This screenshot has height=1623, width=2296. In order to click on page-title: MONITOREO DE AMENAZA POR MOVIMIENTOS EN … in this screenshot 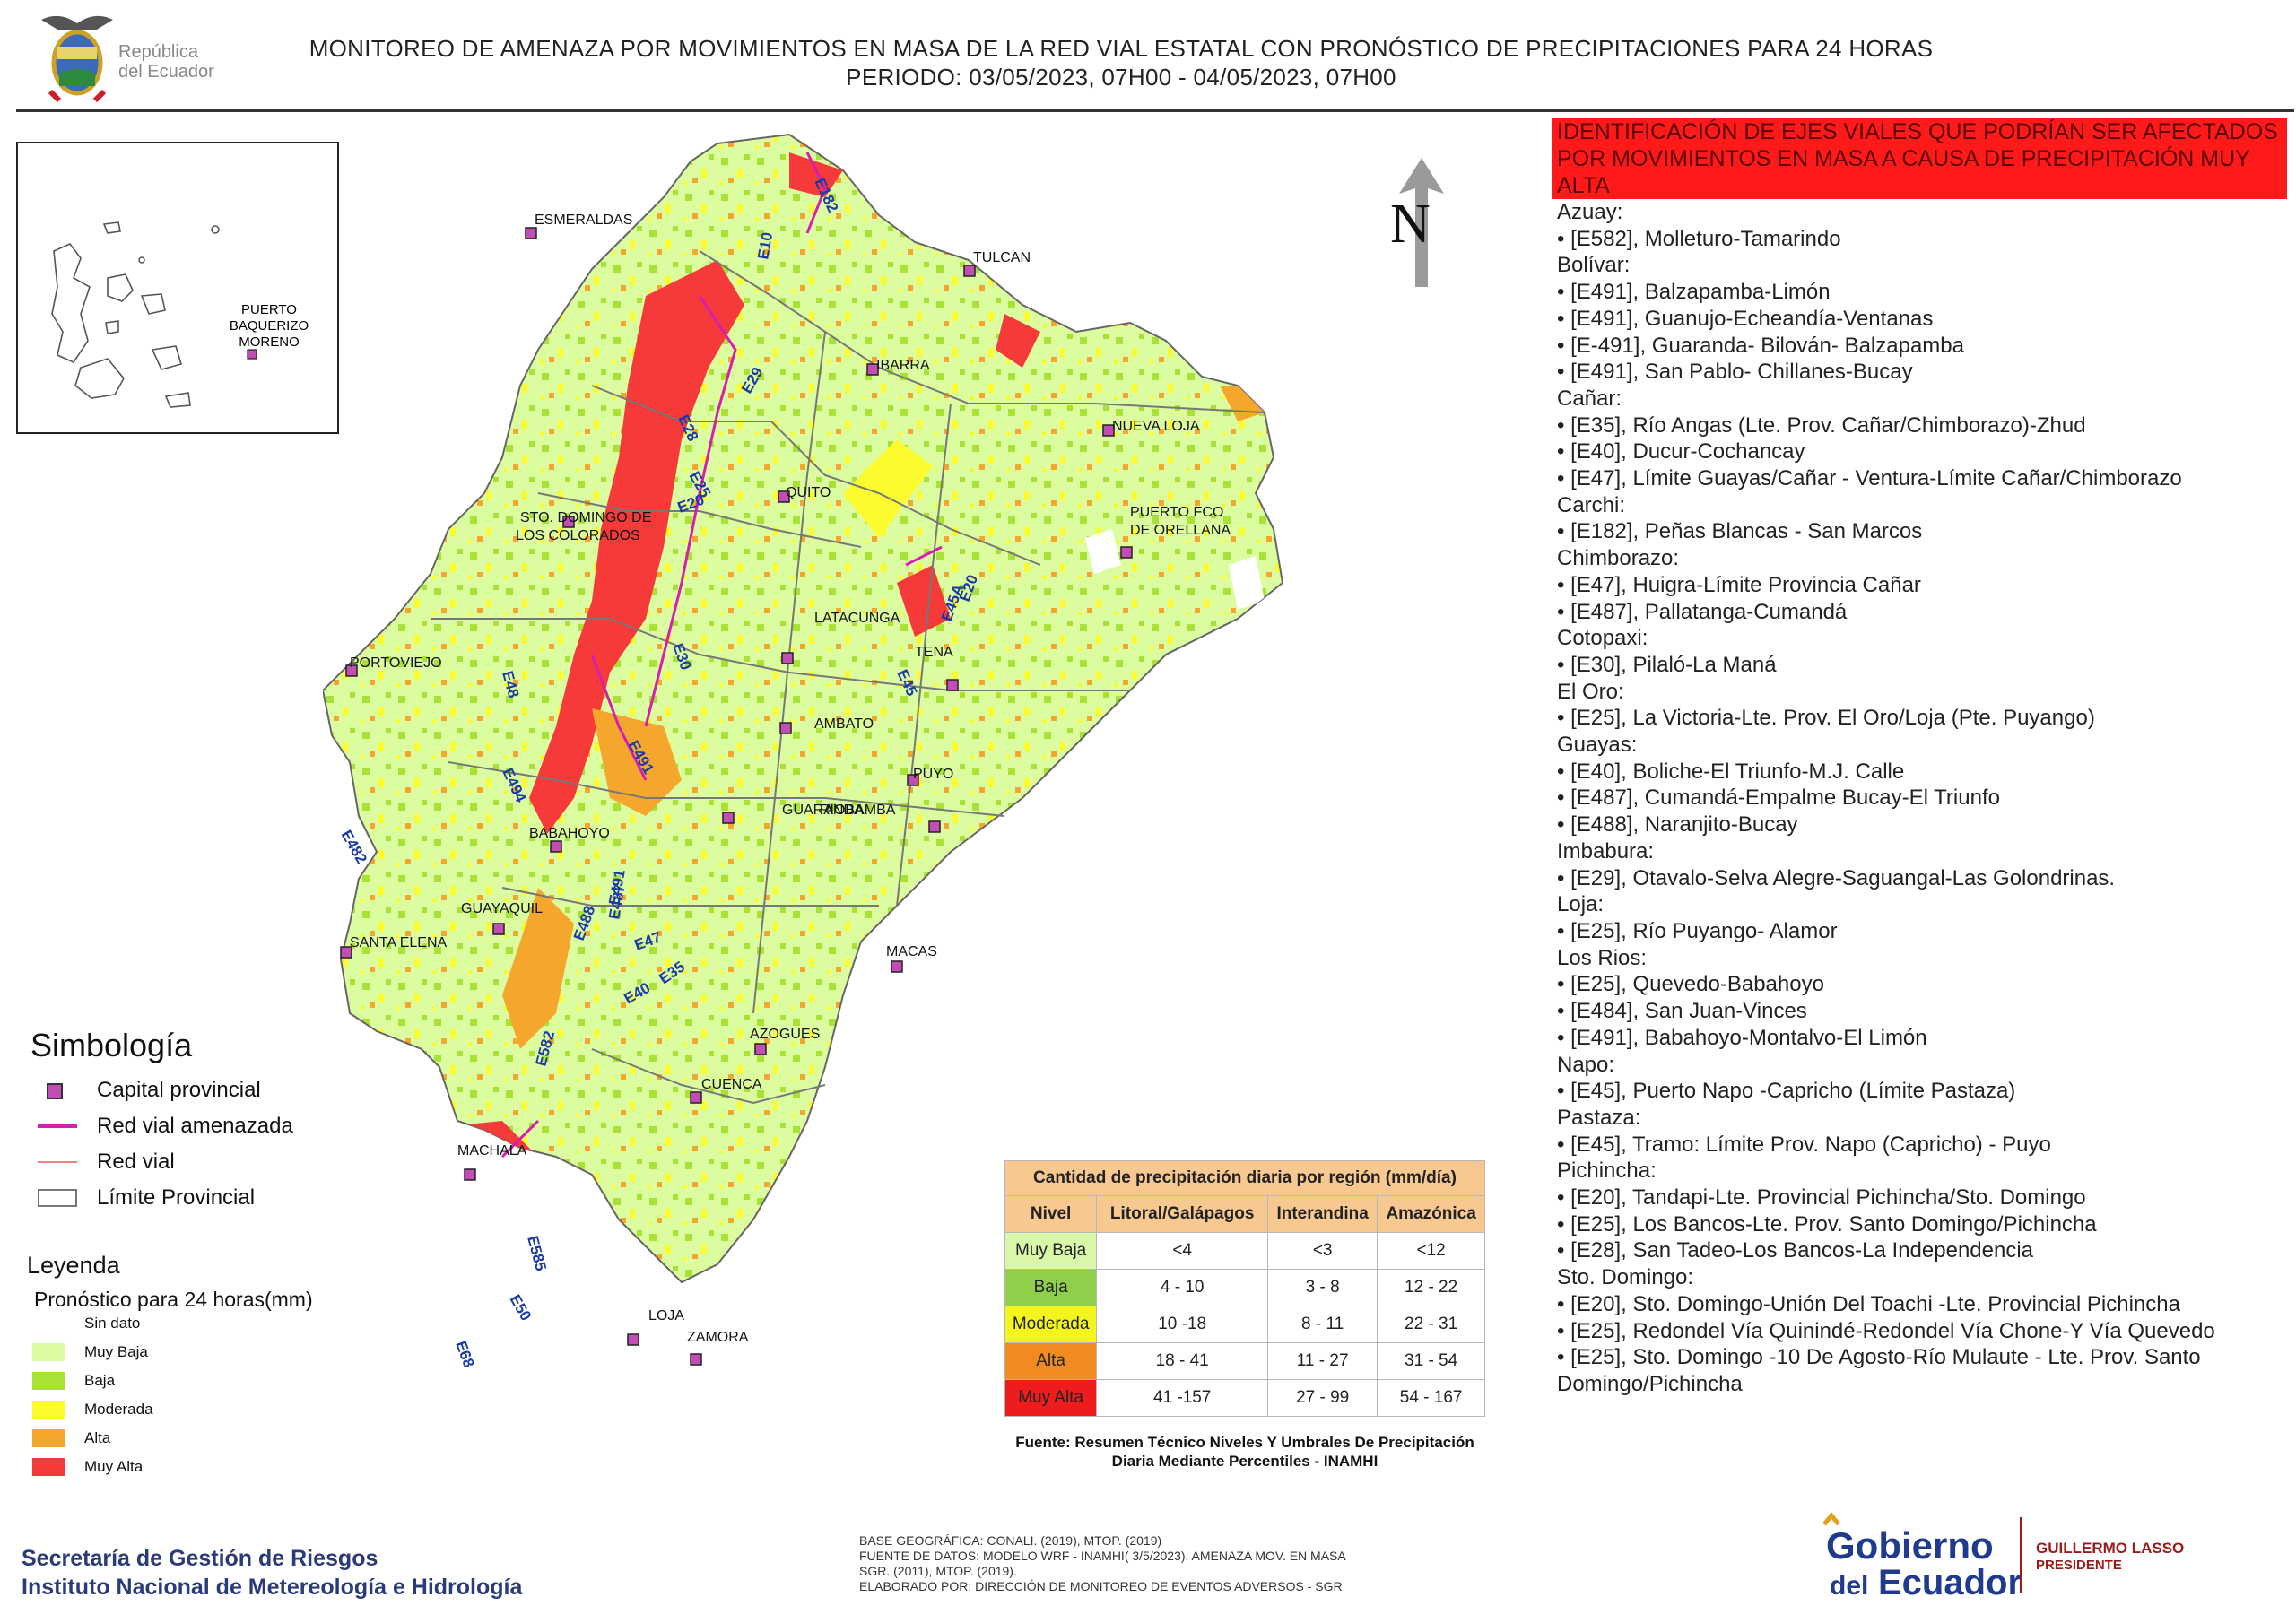, I will do `click(1121, 63)`.